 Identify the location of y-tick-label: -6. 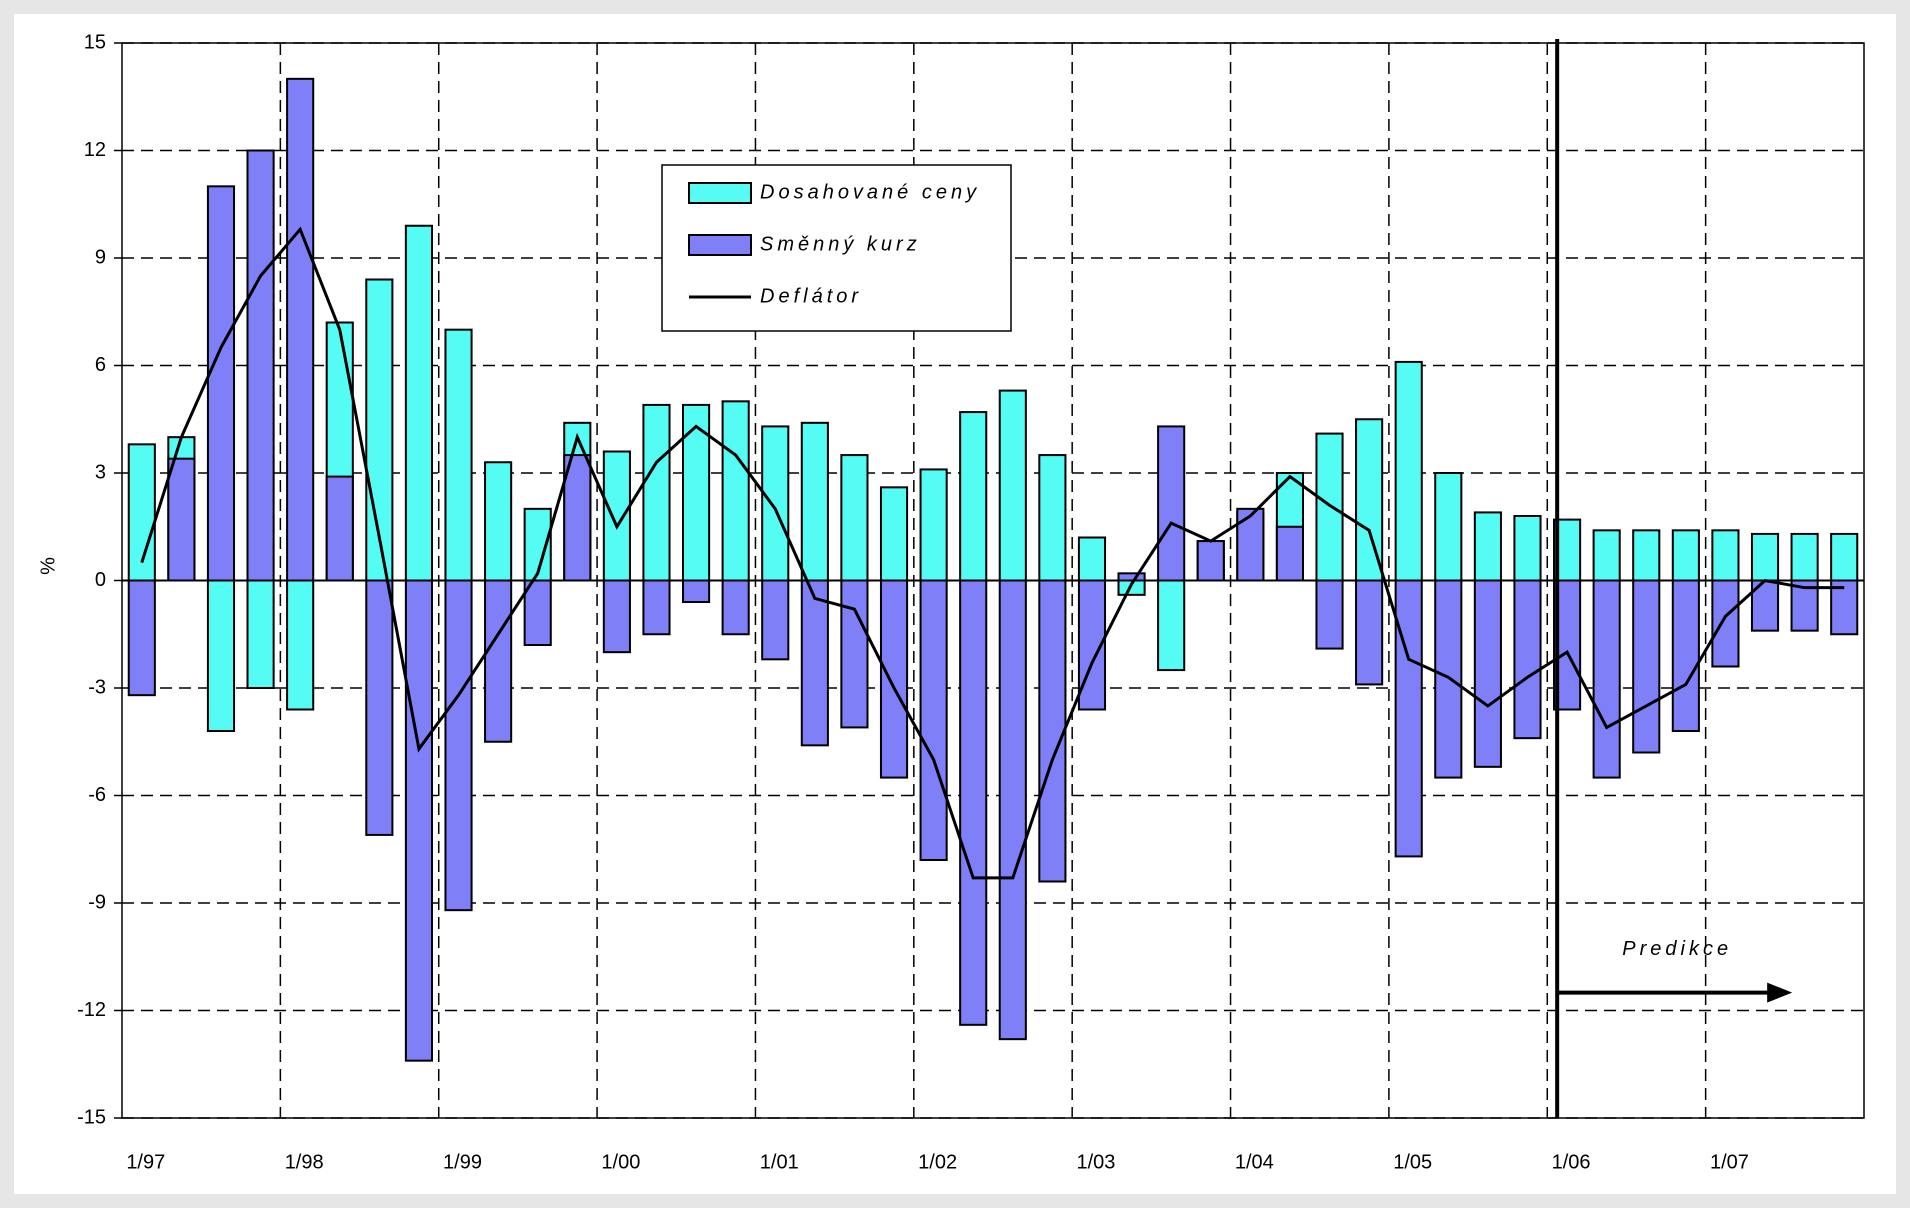
(97, 795).